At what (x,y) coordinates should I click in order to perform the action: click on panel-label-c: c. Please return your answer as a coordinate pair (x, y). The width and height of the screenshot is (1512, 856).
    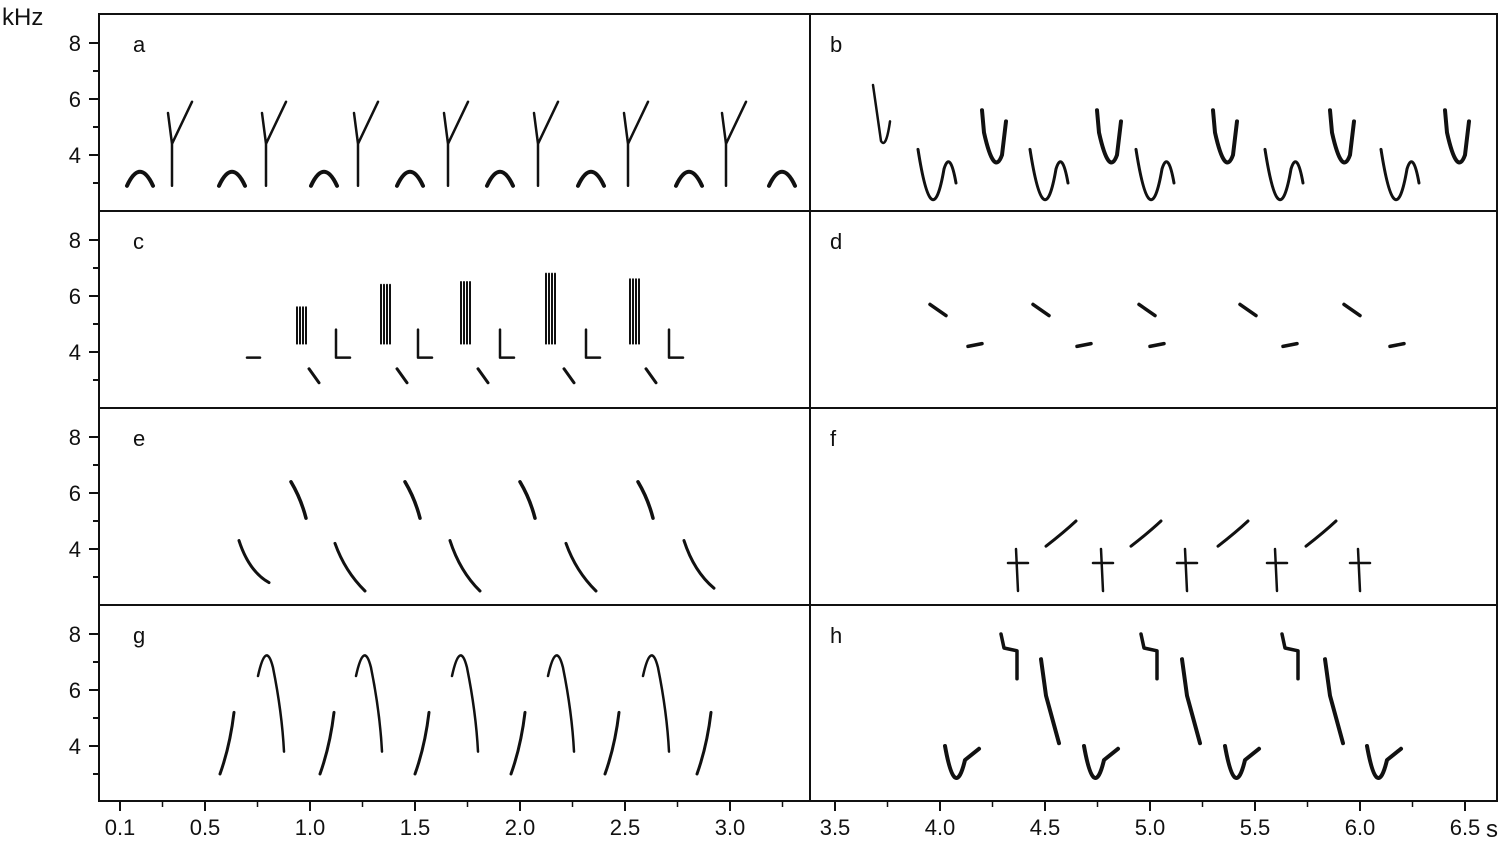
    Looking at the image, I should click on (138, 241).